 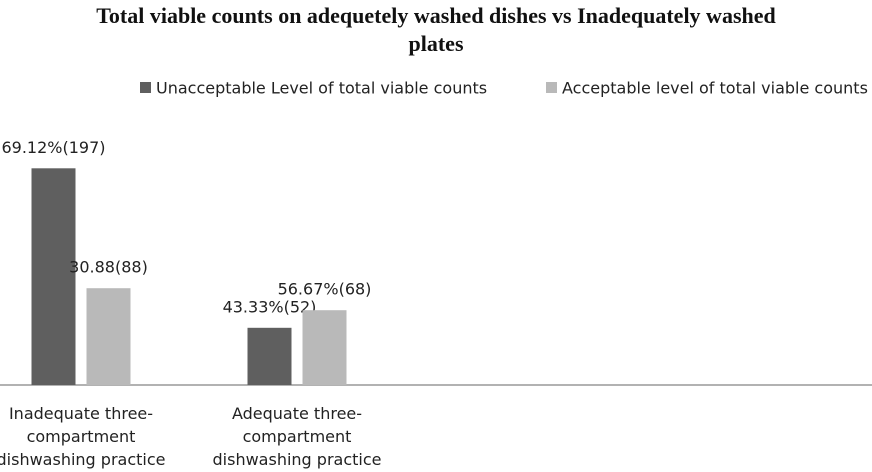 What do you see at coordinates (715, 88) in the screenshot?
I see `legend-label: Acceptable level of total viable counts` at bounding box center [715, 88].